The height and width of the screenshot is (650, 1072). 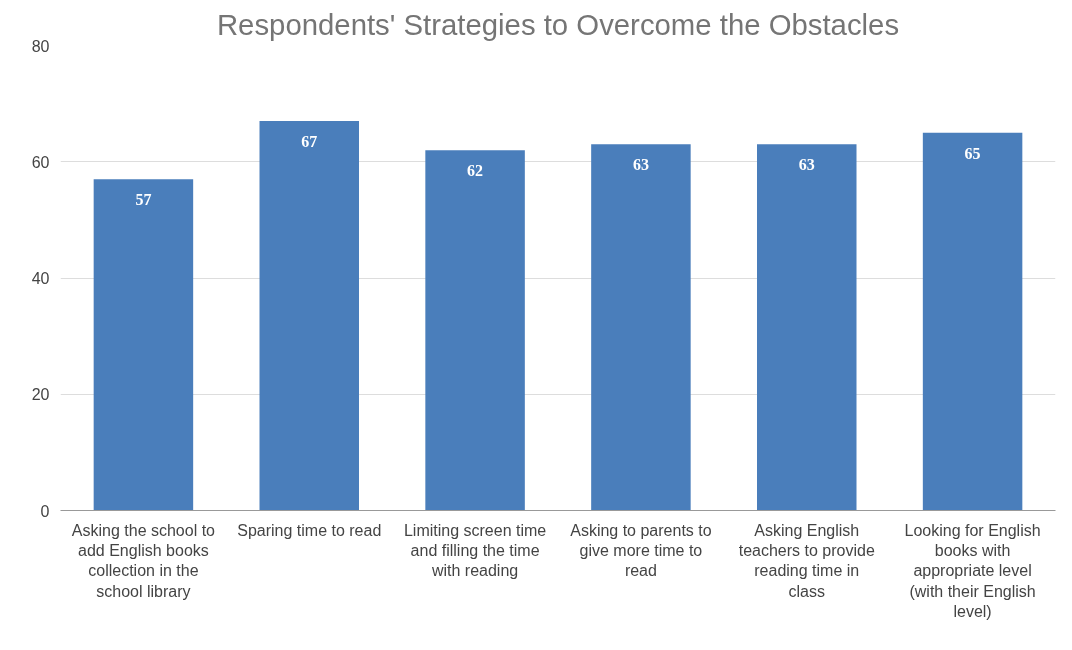 I want to click on x-tick-label: Asking to parents to give more time to read, so click(x=641, y=550).